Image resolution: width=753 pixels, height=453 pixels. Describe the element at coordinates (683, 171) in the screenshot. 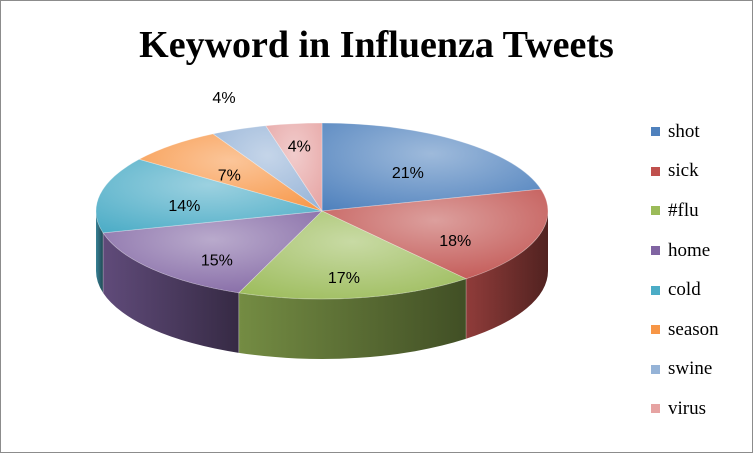

I see `legend-label: sick` at that location.